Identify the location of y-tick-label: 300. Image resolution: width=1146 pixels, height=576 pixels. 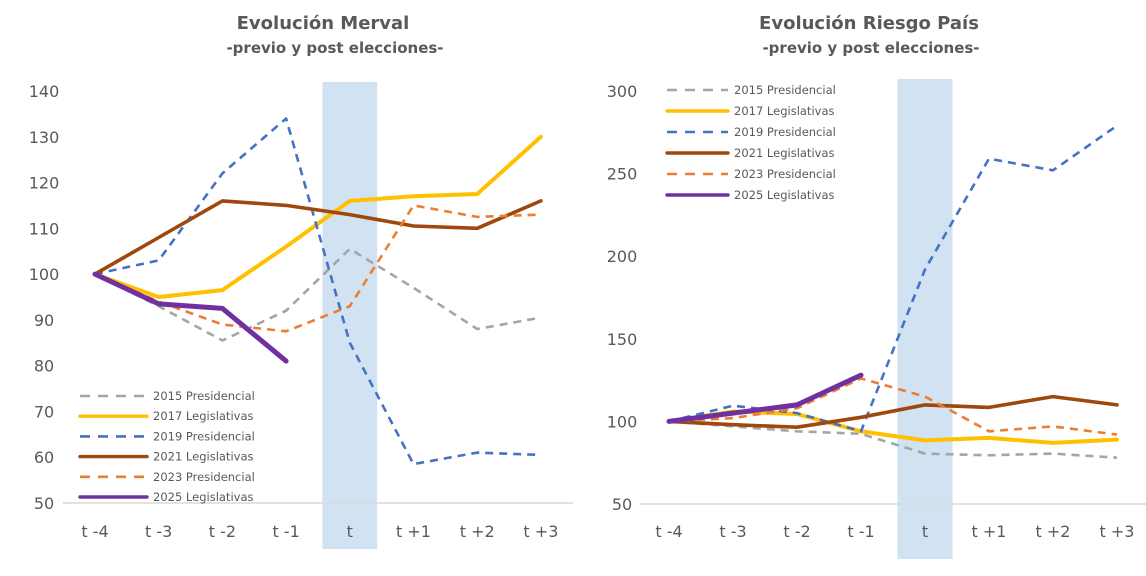
(622, 91).